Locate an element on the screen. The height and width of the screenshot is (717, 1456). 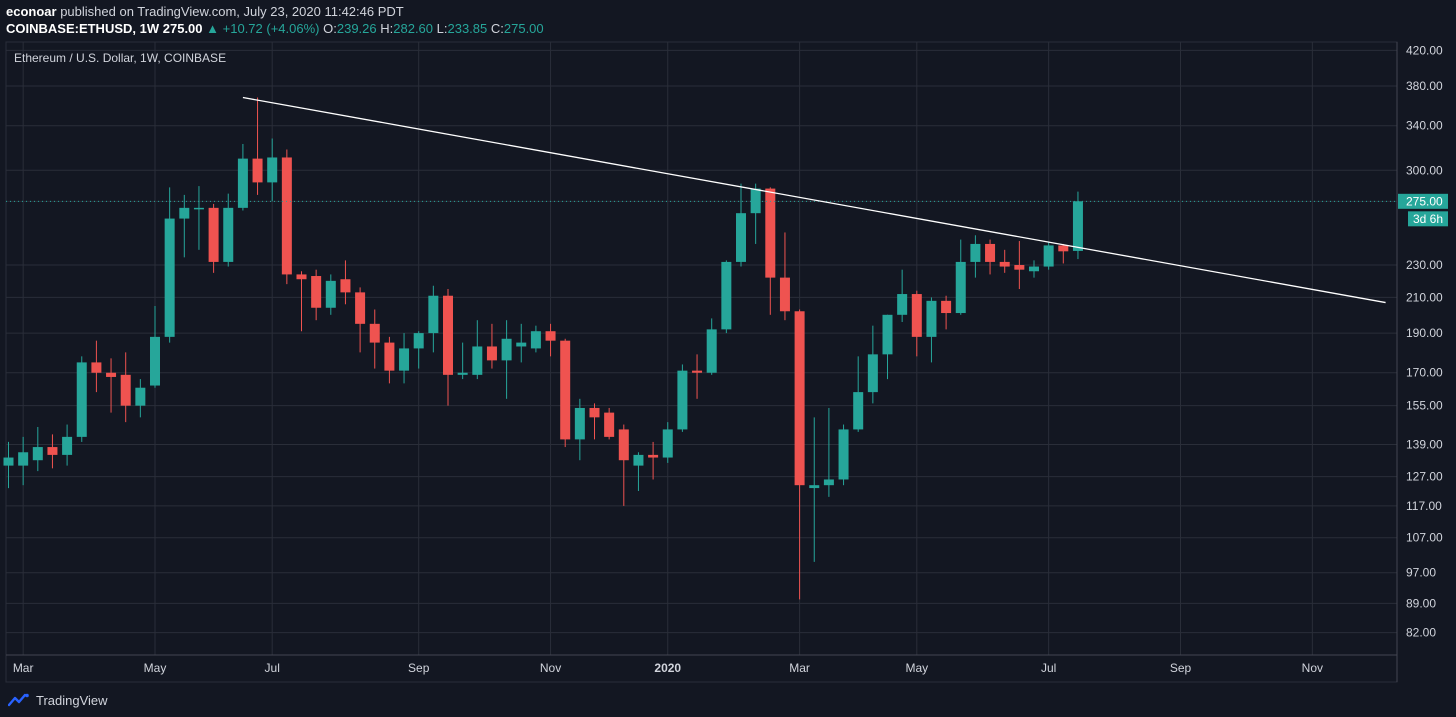
open-value: 239.26 is located at coordinates (356, 28).